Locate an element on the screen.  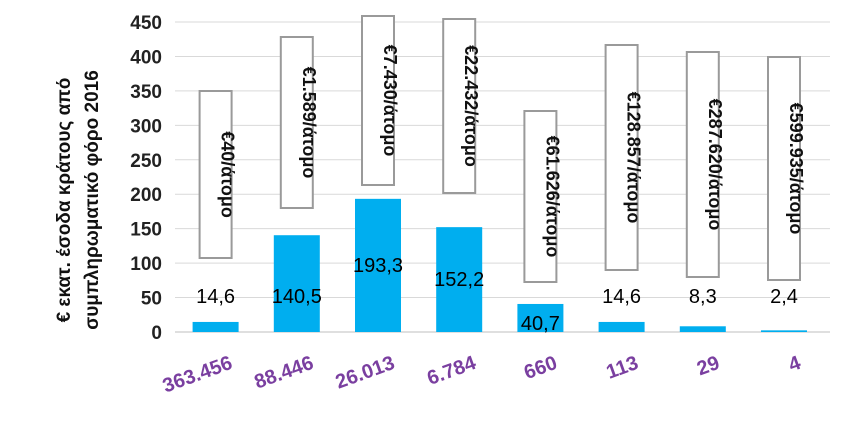
annotation-callout: €599.935/άτομο is located at coordinates (786, 168).